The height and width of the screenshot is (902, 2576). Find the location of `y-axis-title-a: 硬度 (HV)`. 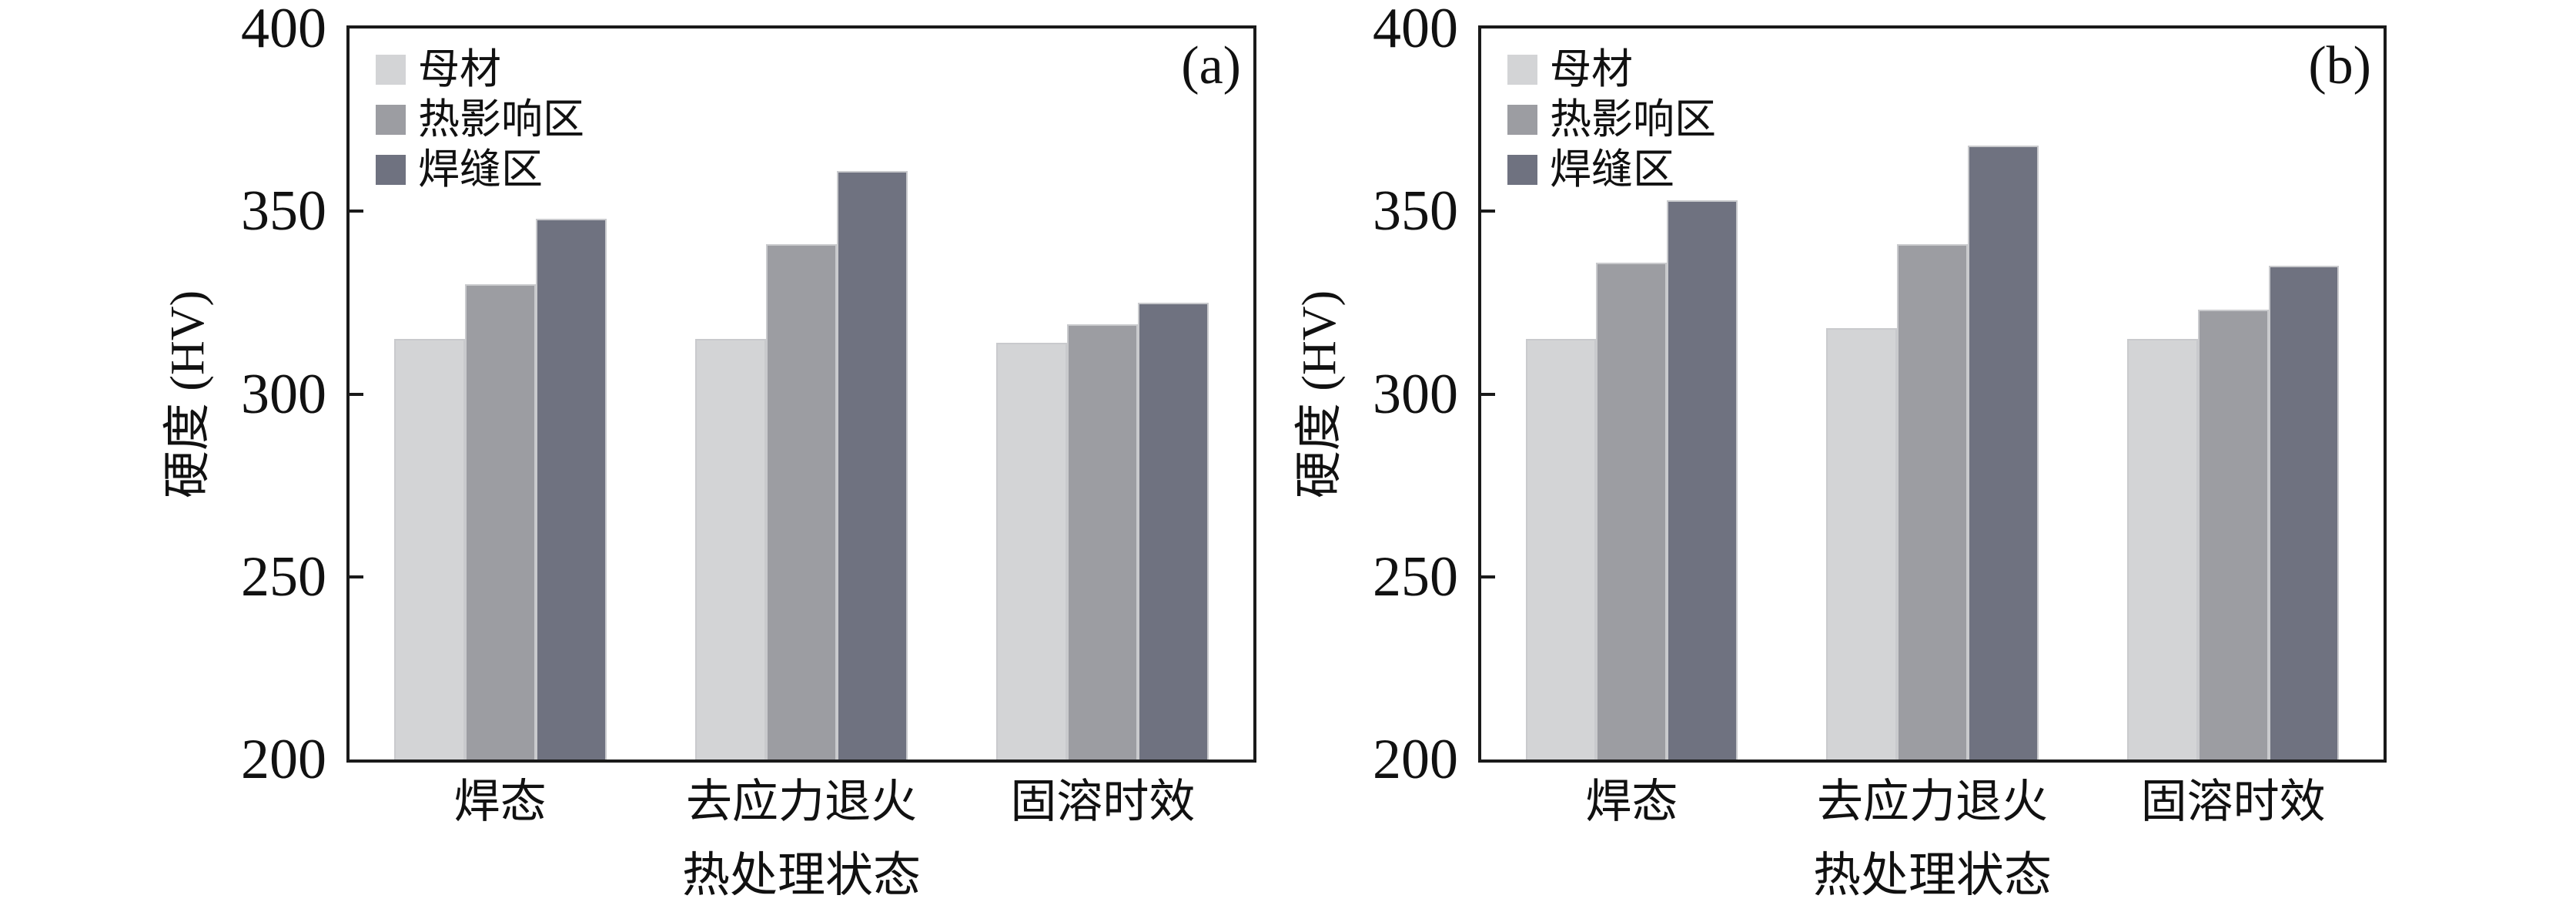

y-axis-title-a: 硬度 (HV) is located at coordinates (188, 394).